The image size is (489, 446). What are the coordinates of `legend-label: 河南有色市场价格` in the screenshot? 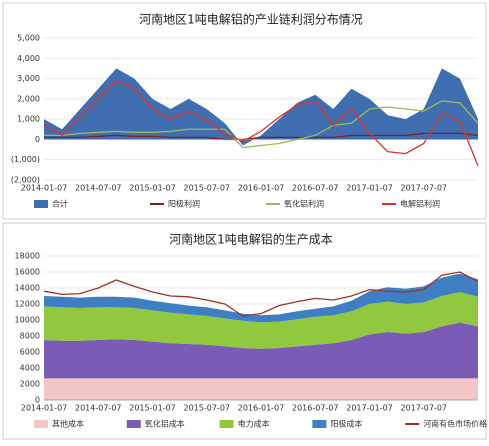 It's located at (455, 424).